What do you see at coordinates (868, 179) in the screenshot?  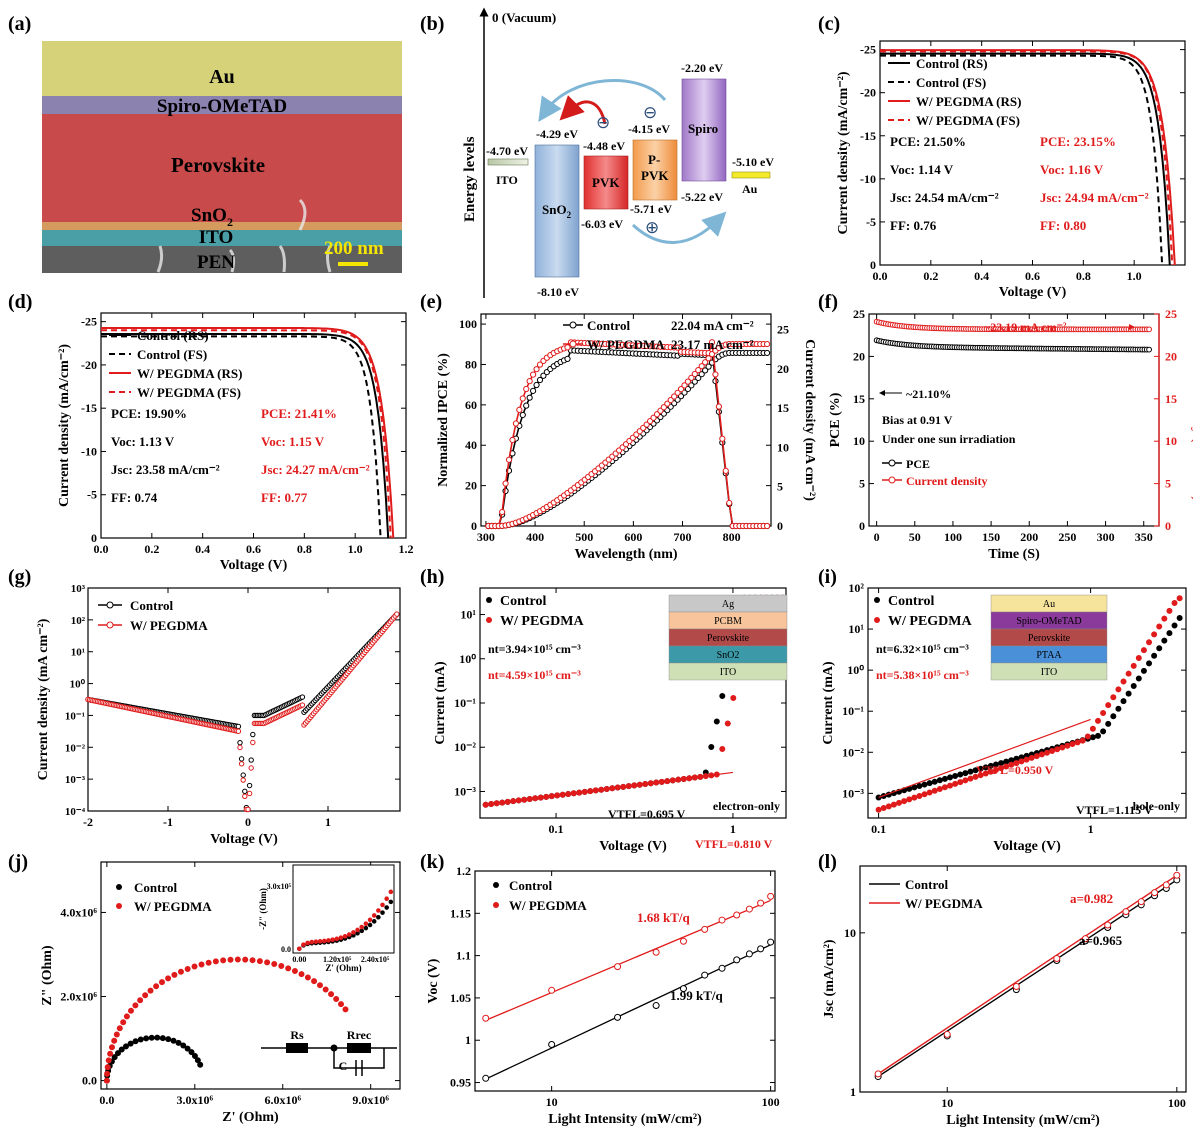 I see `y-tick-label: -10` at bounding box center [868, 179].